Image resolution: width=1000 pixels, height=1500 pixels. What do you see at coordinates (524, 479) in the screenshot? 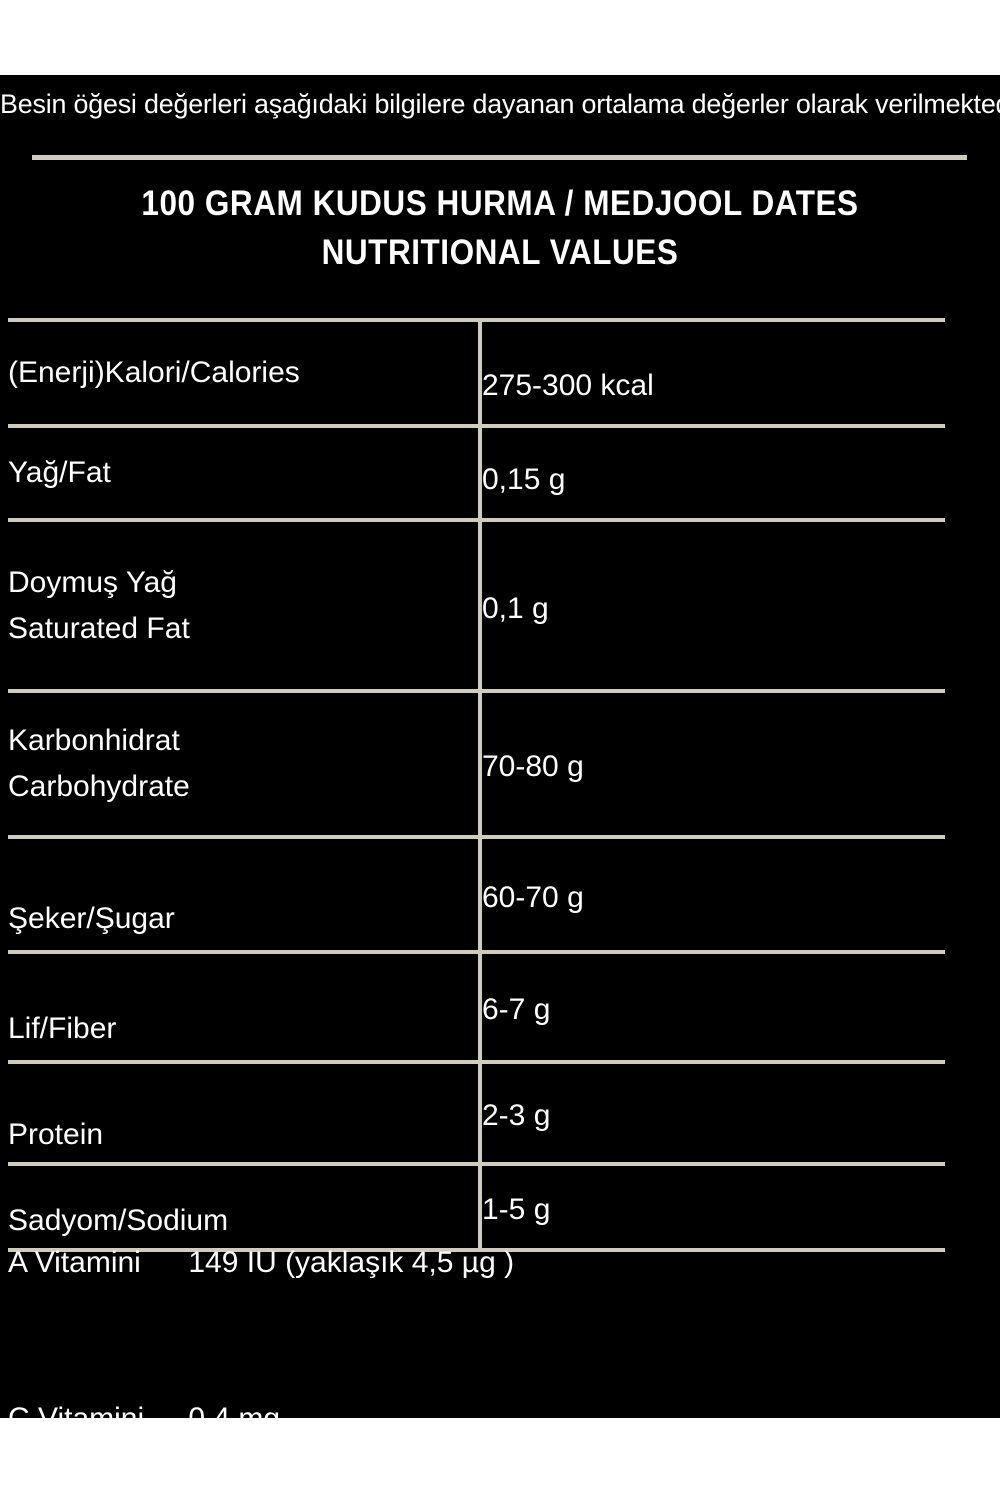
I see `nutrient-value: 0,15 g` at bounding box center [524, 479].